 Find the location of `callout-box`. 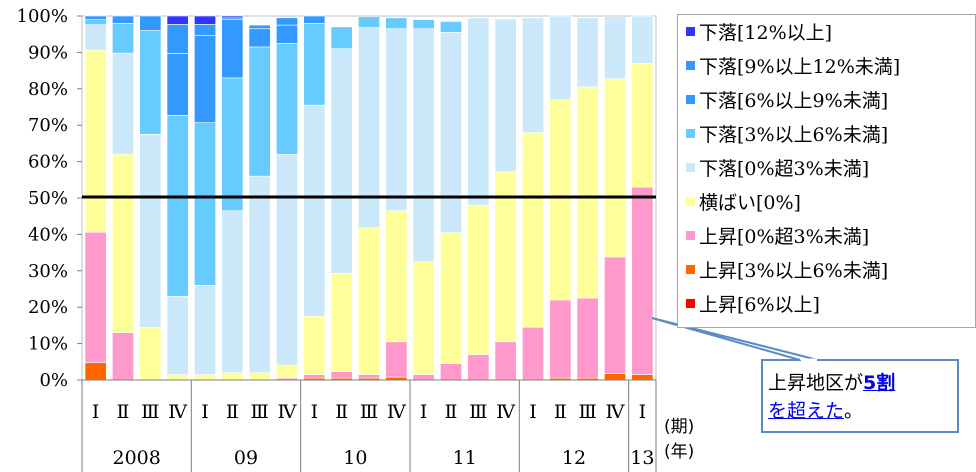

callout-box is located at coordinates (805, 375).